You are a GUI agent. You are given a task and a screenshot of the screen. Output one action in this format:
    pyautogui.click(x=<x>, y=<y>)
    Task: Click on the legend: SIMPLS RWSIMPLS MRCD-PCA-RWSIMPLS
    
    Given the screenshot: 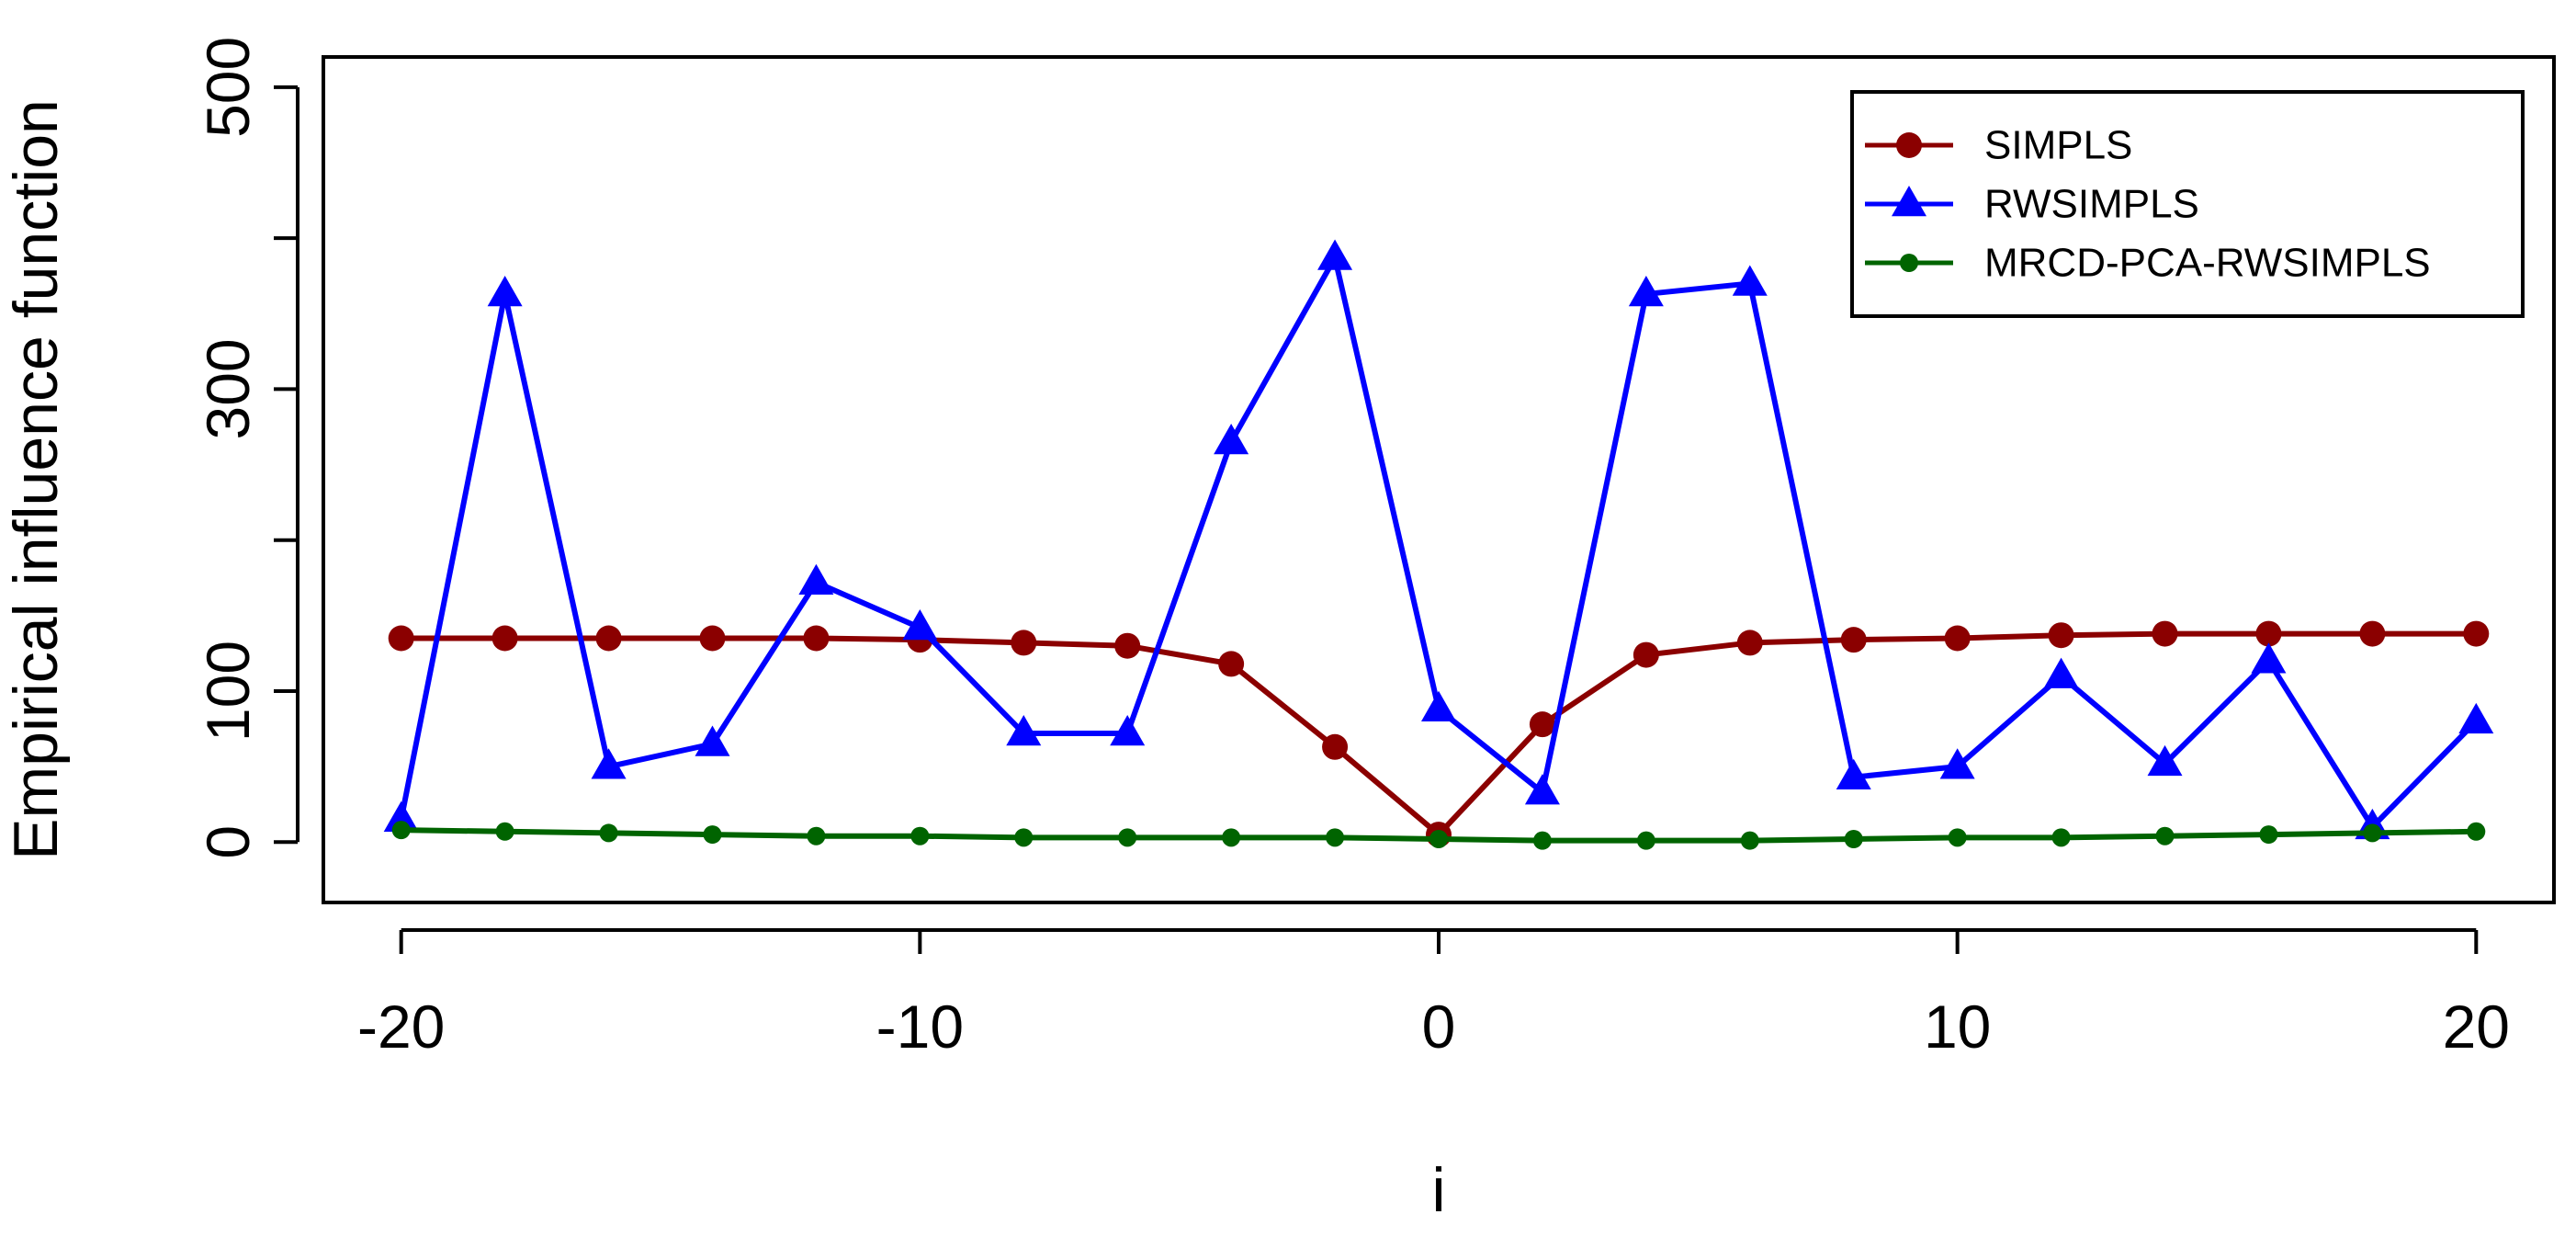 What is the action you would take?
    pyautogui.click(x=2187, y=204)
    